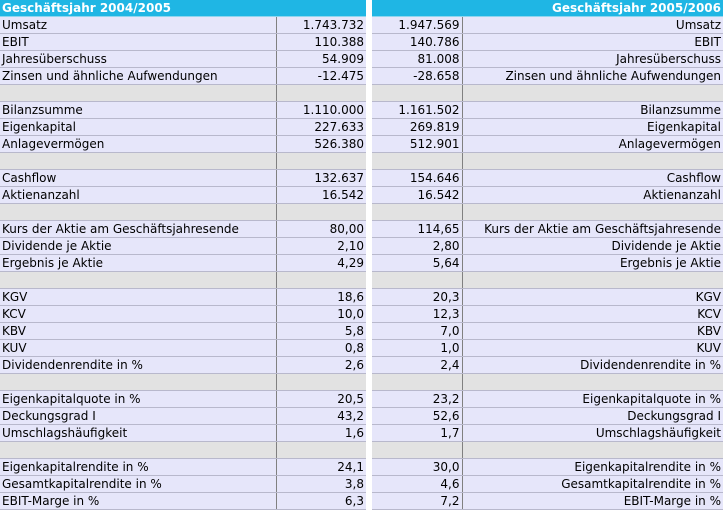 Image resolution: width=723 pixels, height=510 pixels. Describe the element at coordinates (321, 42) in the screenshot. I see `value-2004-2005: 110.388` at that location.